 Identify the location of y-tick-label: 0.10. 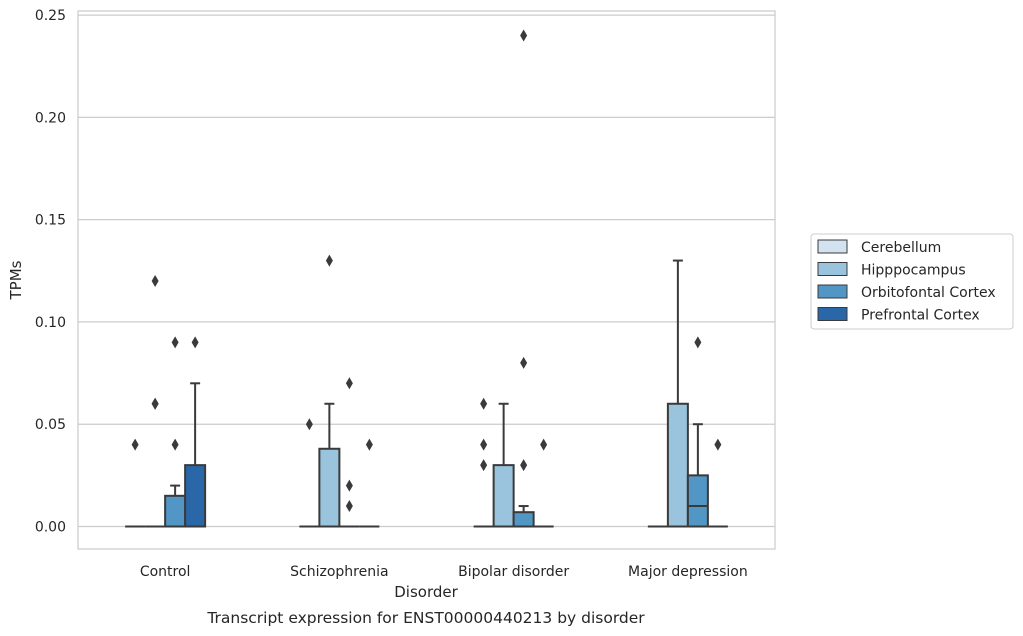
(50, 323).